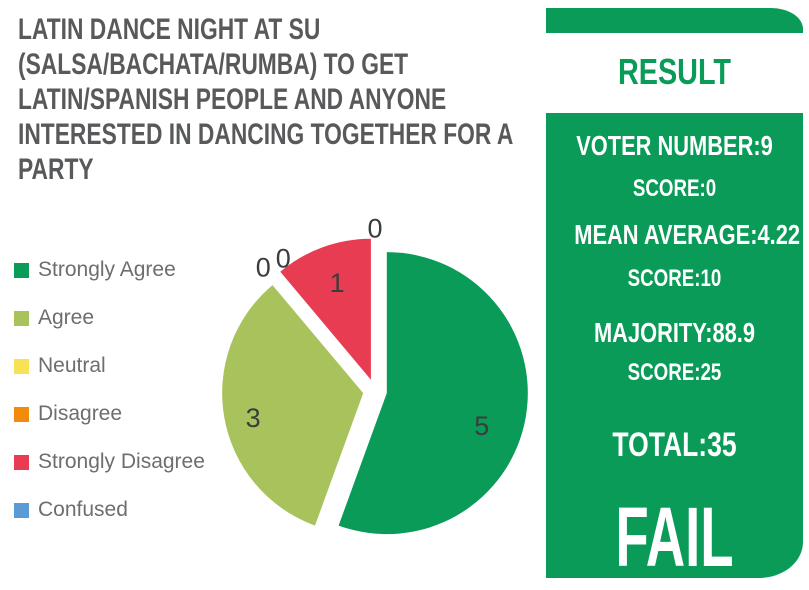 The image size is (809, 590). What do you see at coordinates (293, 405) in the screenshot?
I see `pie-slice-agree` at bounding box center [293, 405].